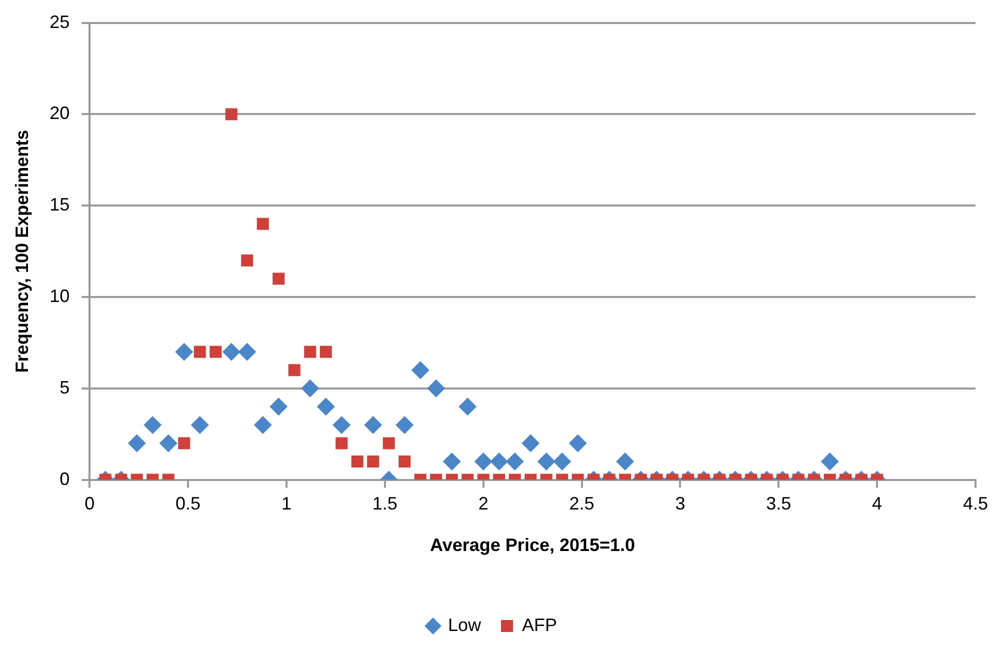 This screenshot has width=994, height=649. Describe the element at coordinates (385, 504) in the screenshot. I see `x-tick-label: 1.5` at that location.